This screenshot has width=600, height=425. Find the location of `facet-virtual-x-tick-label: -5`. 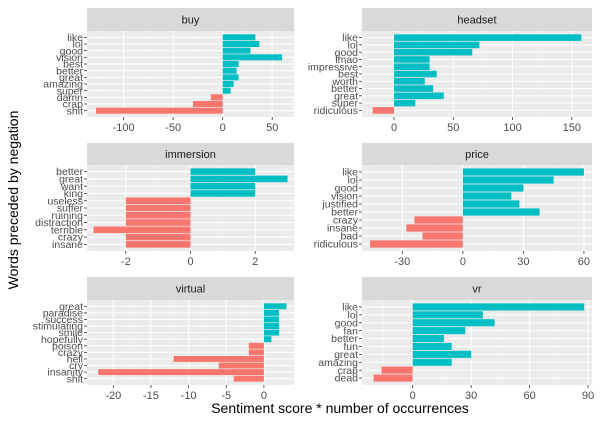

facet-virtual-x-tick-label: -5 is located at coordinates (226, 396).